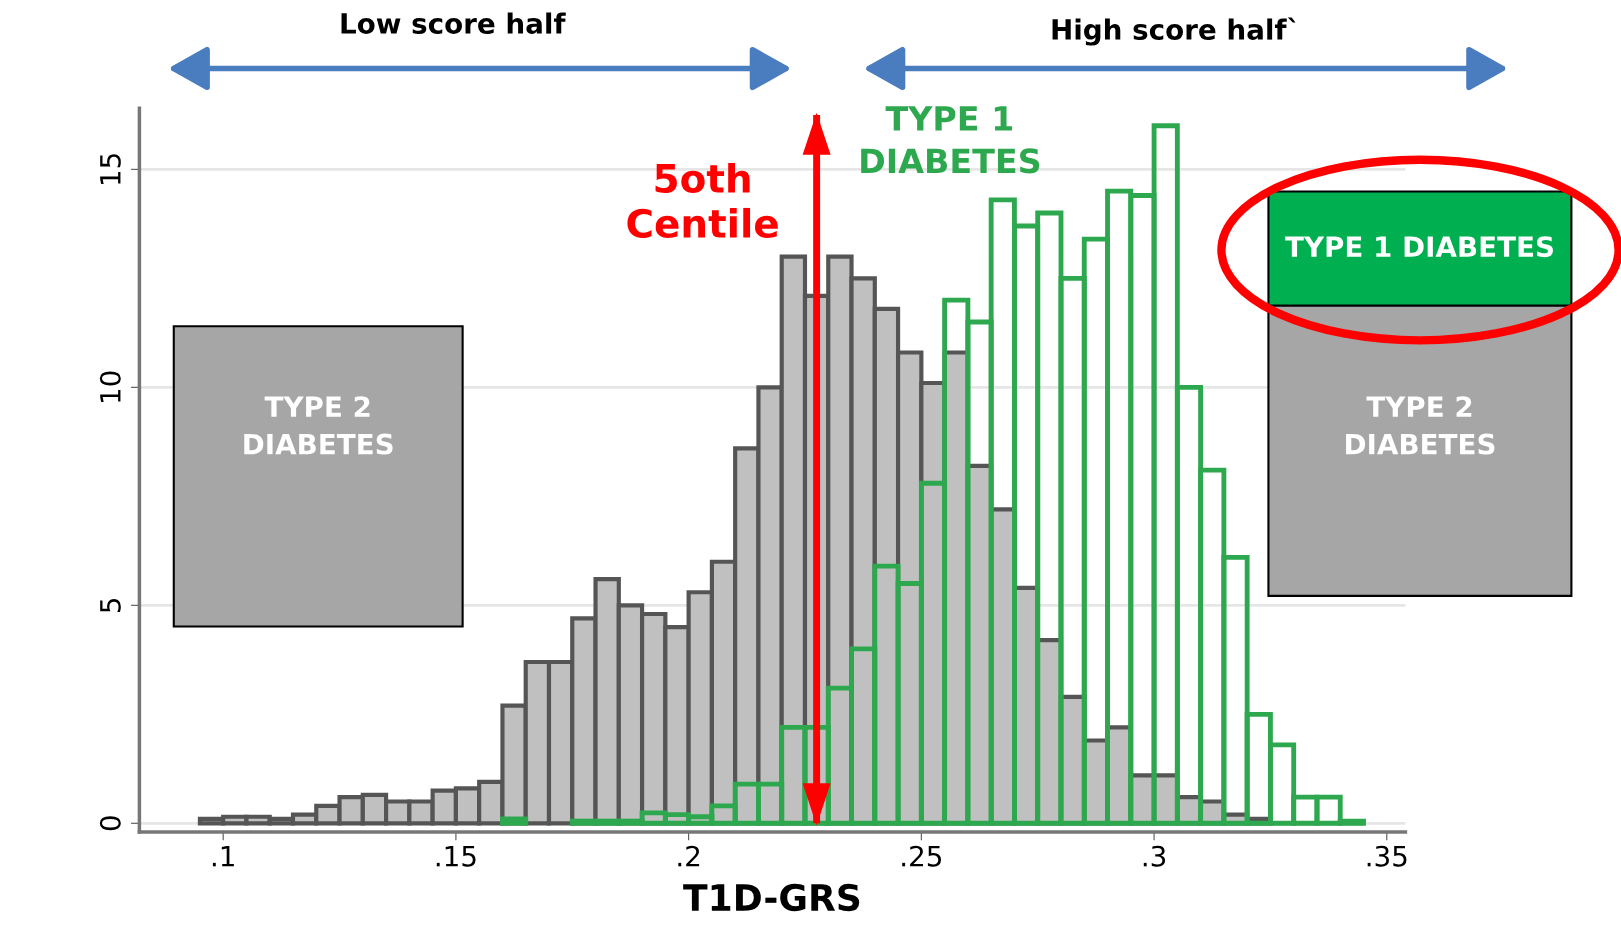  Describe the element at coordinates (771, 897) in the screenshot. I see `x-axis-title: T1D-GRS` at that location.